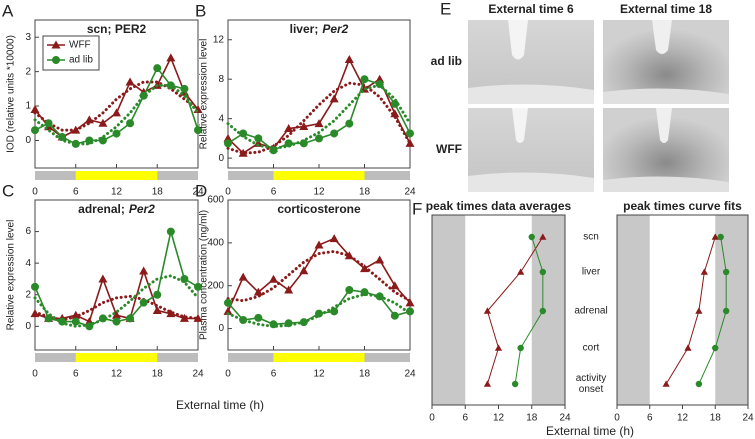 The image size is (755, 439). What do you see at coordinates (591, 272) in the screenshot?
I see `category-label: liver` at bounding box center [591, 272].